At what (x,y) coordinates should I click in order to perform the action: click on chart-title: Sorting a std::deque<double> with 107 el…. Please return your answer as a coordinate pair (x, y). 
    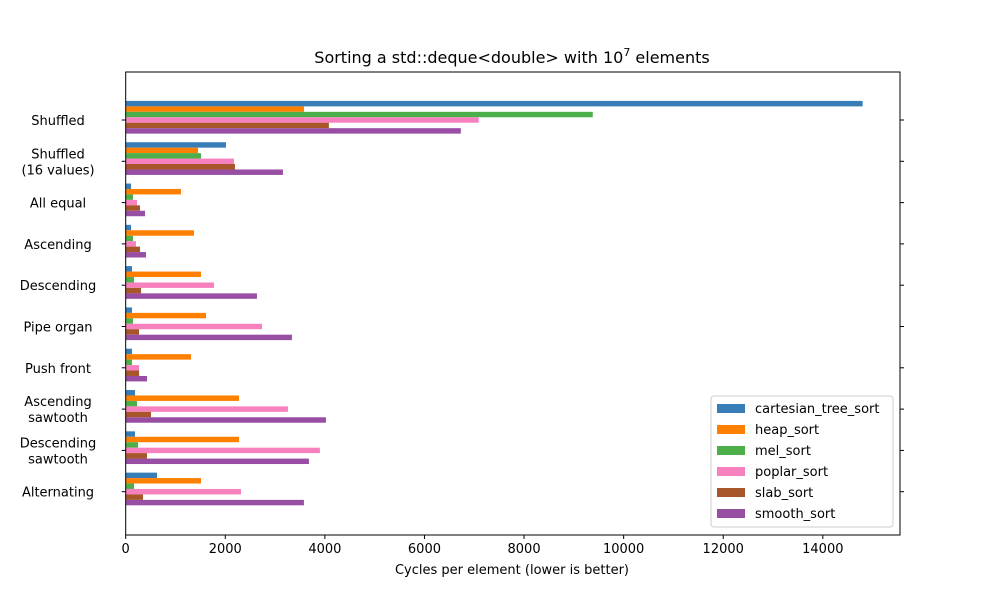
    Looking at the image, I should click on (511, 56).